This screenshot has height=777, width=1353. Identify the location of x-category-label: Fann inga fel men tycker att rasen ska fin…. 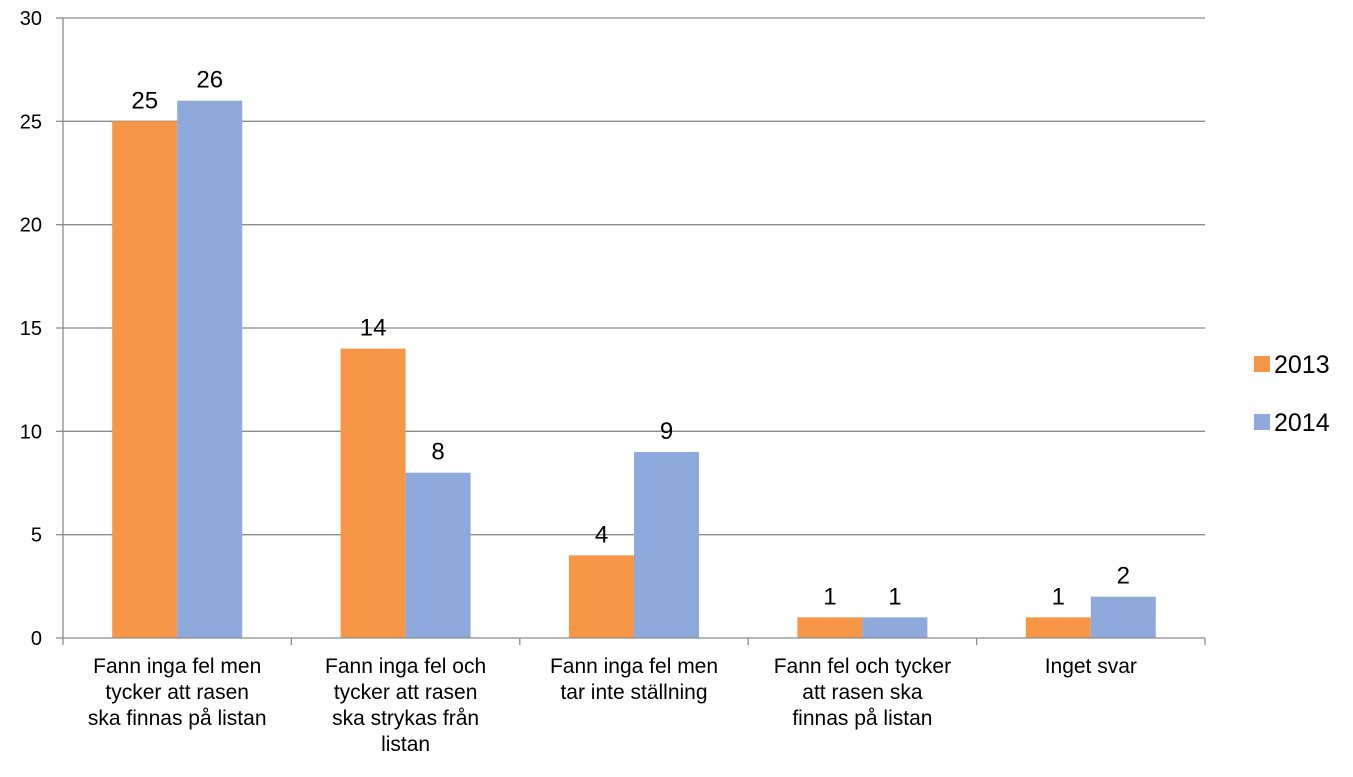
(177, 692).